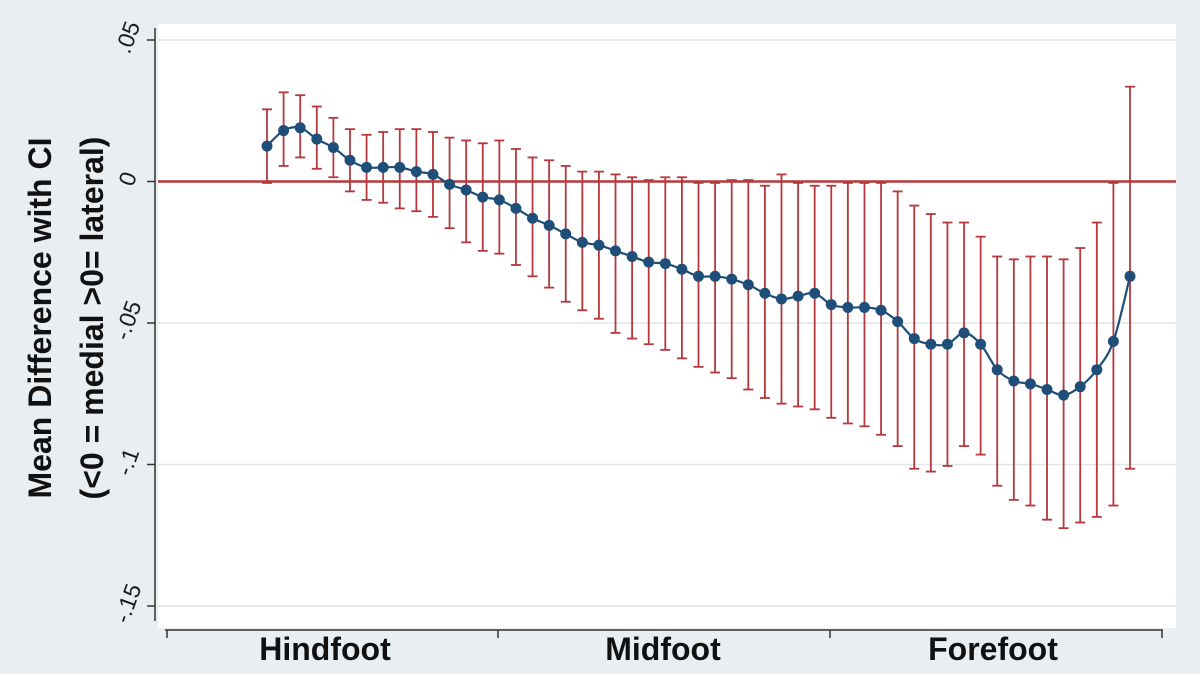 Image resolution: width=1200 pixels, height=674 pixels. What do you see at coordinates (325, 649) in the screenshot?
I see `x-category-label: Hindfoot` at bounding box center [325, 649].